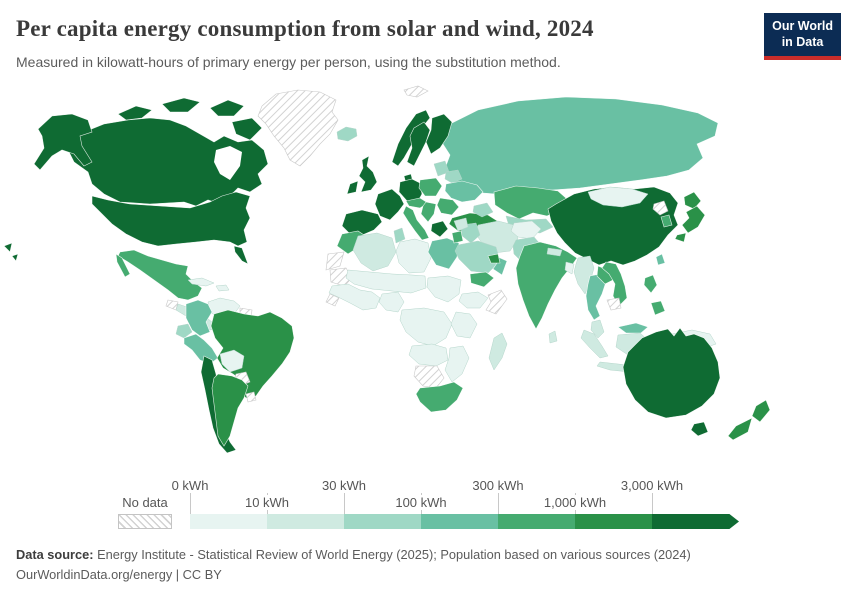  I want to click on country-sweden, so click(418, 144).